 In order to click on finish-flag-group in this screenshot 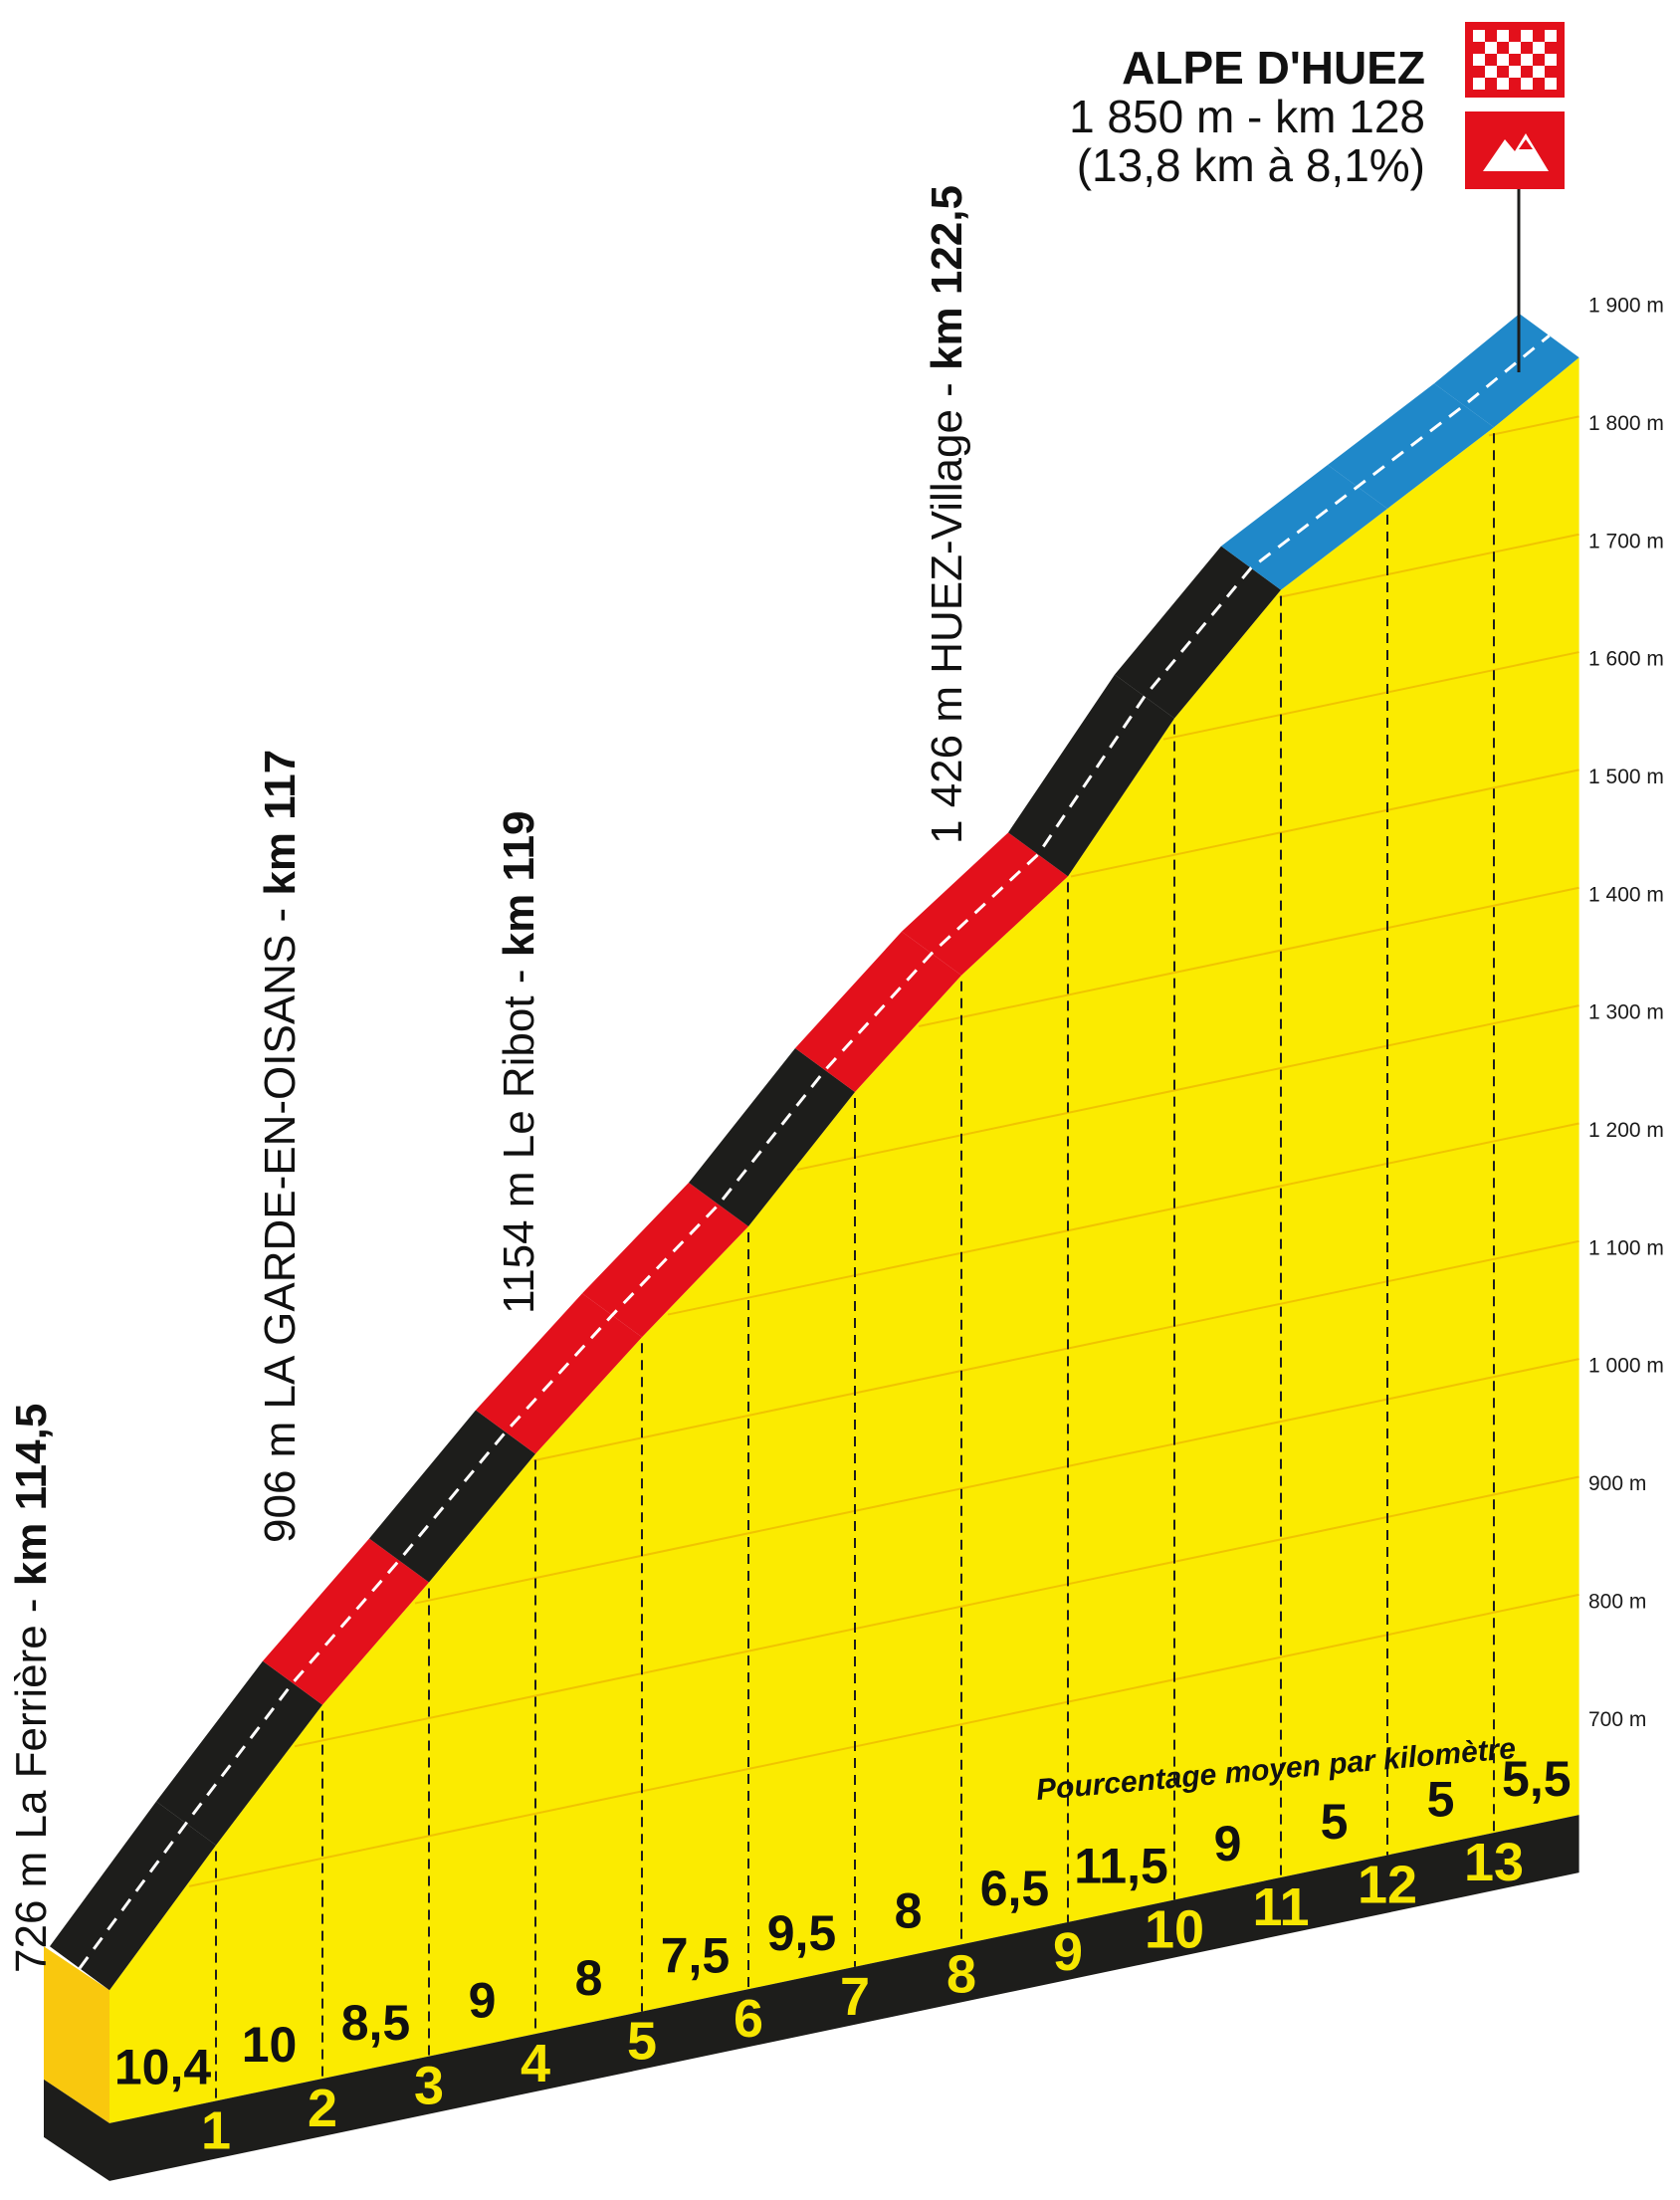, I will do `click(1515, 197)`.